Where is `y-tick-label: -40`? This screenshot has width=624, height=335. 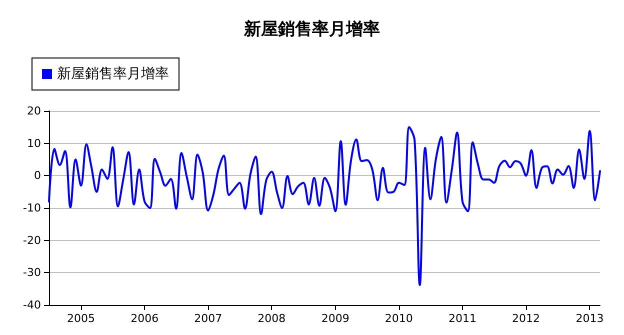 y-tick-label: -40 is located at coordinates (32, 305).